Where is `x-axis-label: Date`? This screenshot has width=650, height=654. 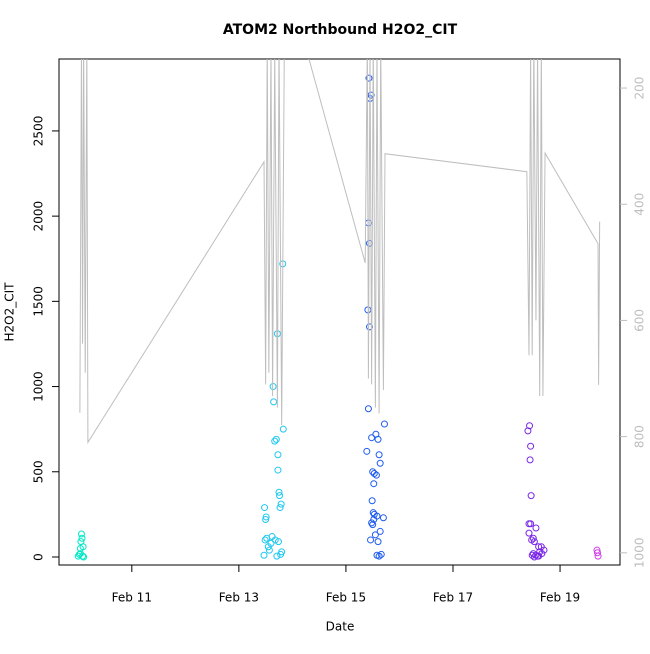 x-axis-label: Date is located at coordinates (340, 627).